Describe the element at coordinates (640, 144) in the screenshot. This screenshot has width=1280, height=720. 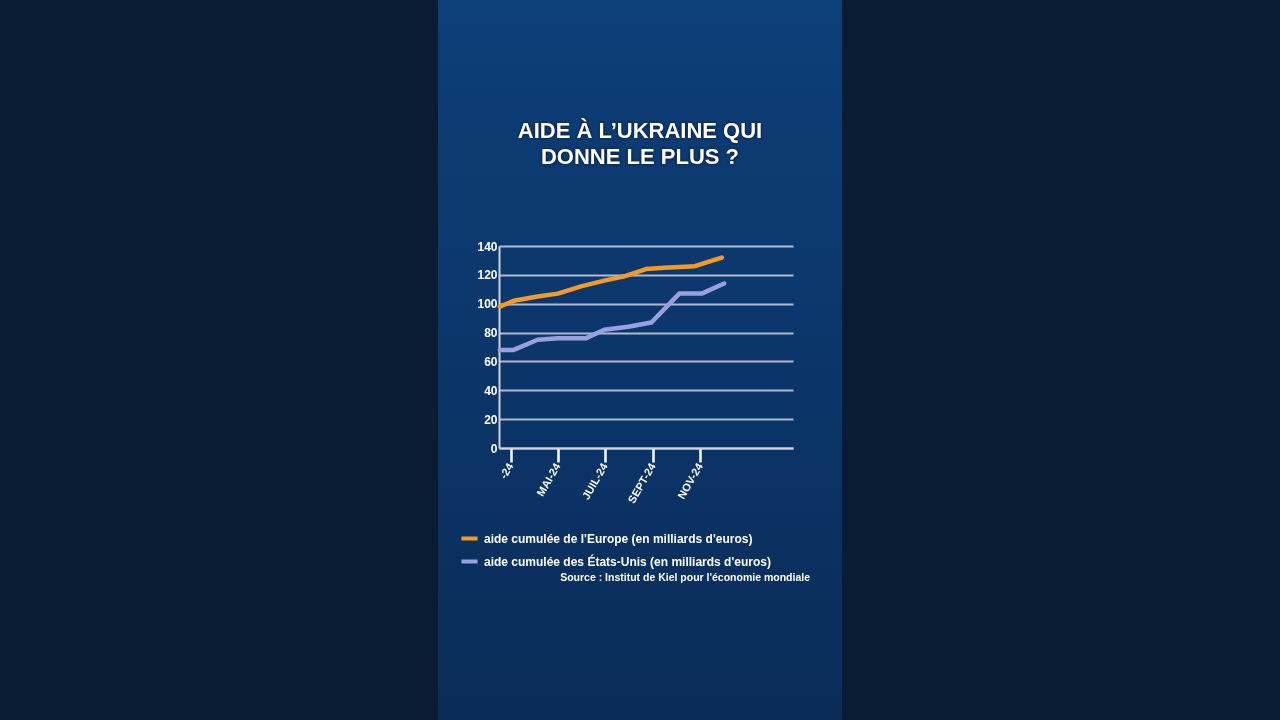
I see `chart-title: AIDE À L’UKRAINE QUI DONNE LE PLUS ?` at that location.